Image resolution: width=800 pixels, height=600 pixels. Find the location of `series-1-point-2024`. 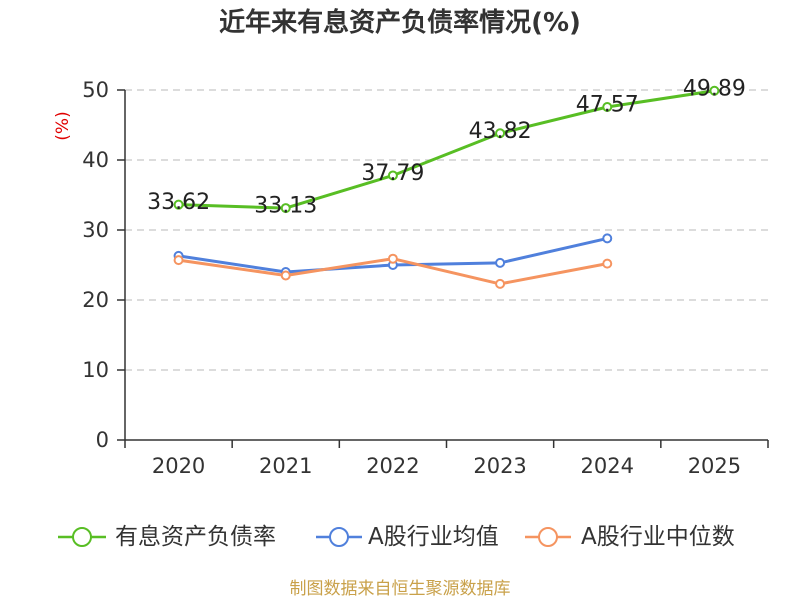

series-1-point-2024 is located at coordinates (607, 107).